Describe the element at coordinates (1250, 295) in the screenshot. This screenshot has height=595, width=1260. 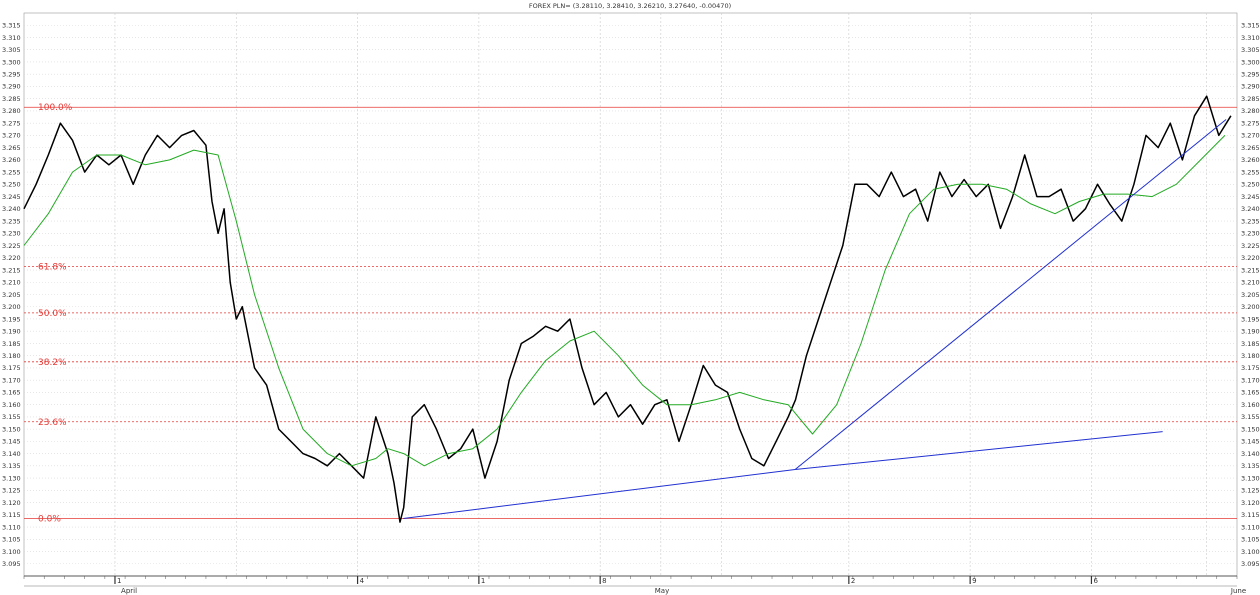
I see `y-tick-label-right: 3.205` at that location.